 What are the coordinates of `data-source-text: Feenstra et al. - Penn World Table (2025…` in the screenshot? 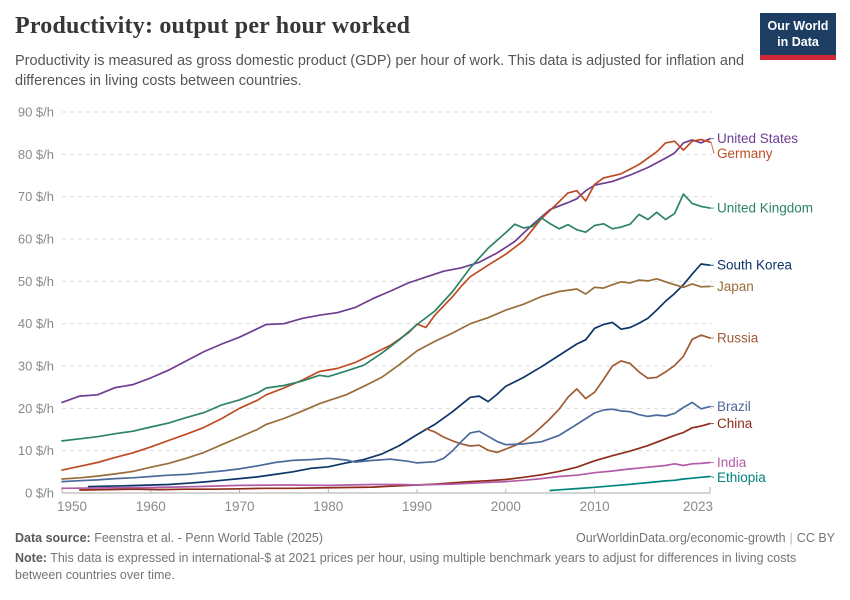 It's located at (209, 538).